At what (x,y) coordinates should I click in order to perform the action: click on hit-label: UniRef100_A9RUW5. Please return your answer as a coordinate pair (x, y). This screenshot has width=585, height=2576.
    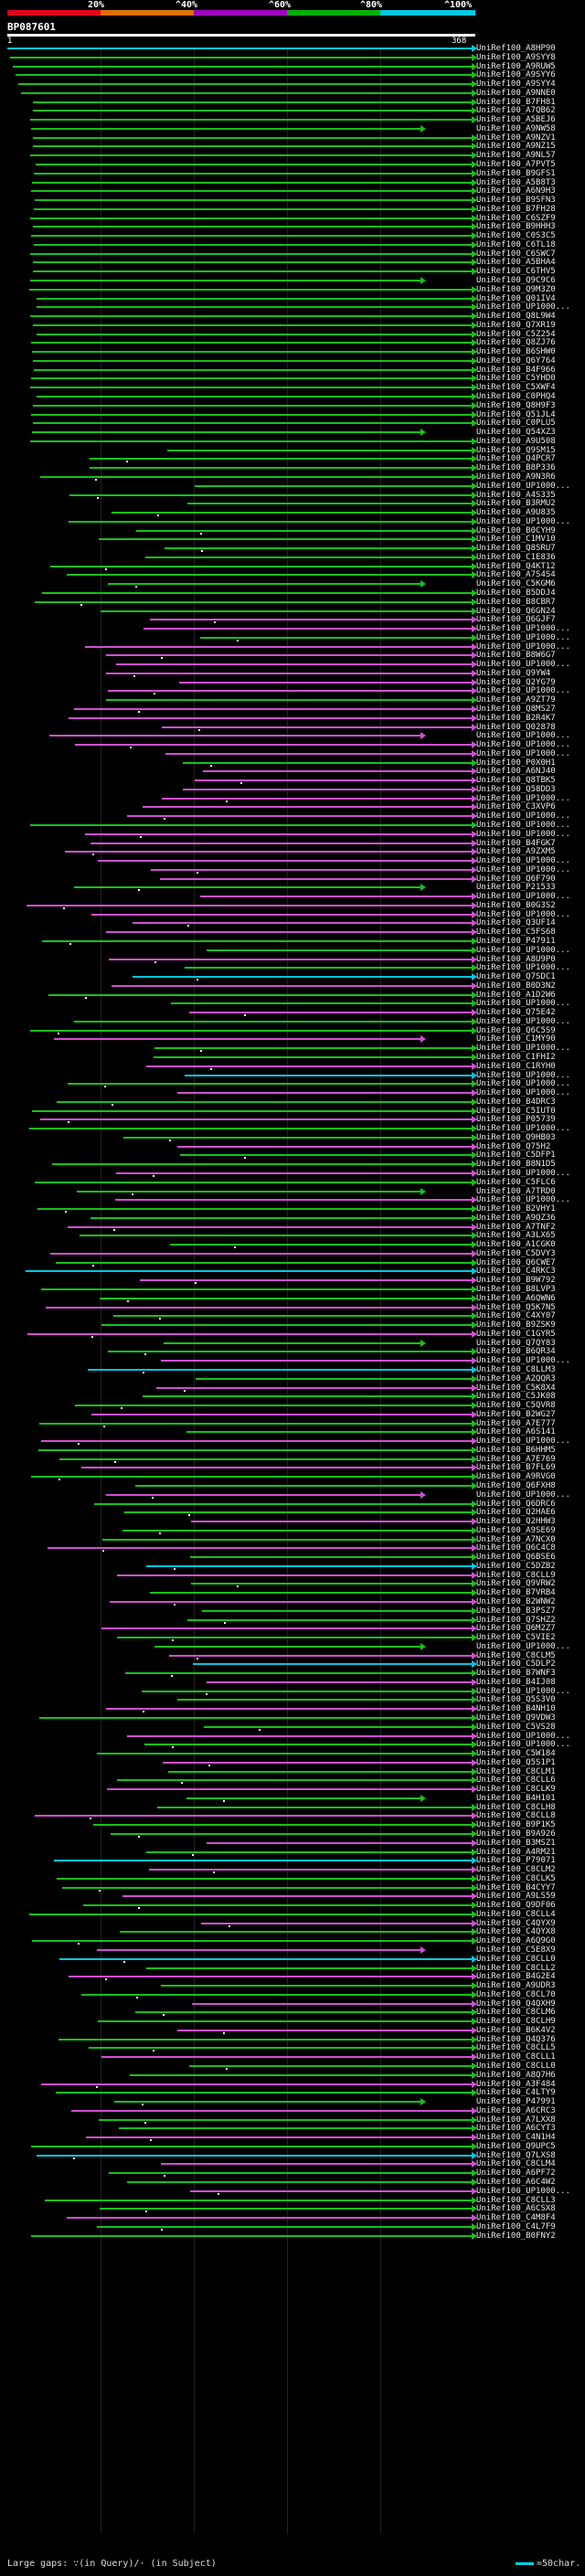
    Looking at the image, I should click on (516, 66).